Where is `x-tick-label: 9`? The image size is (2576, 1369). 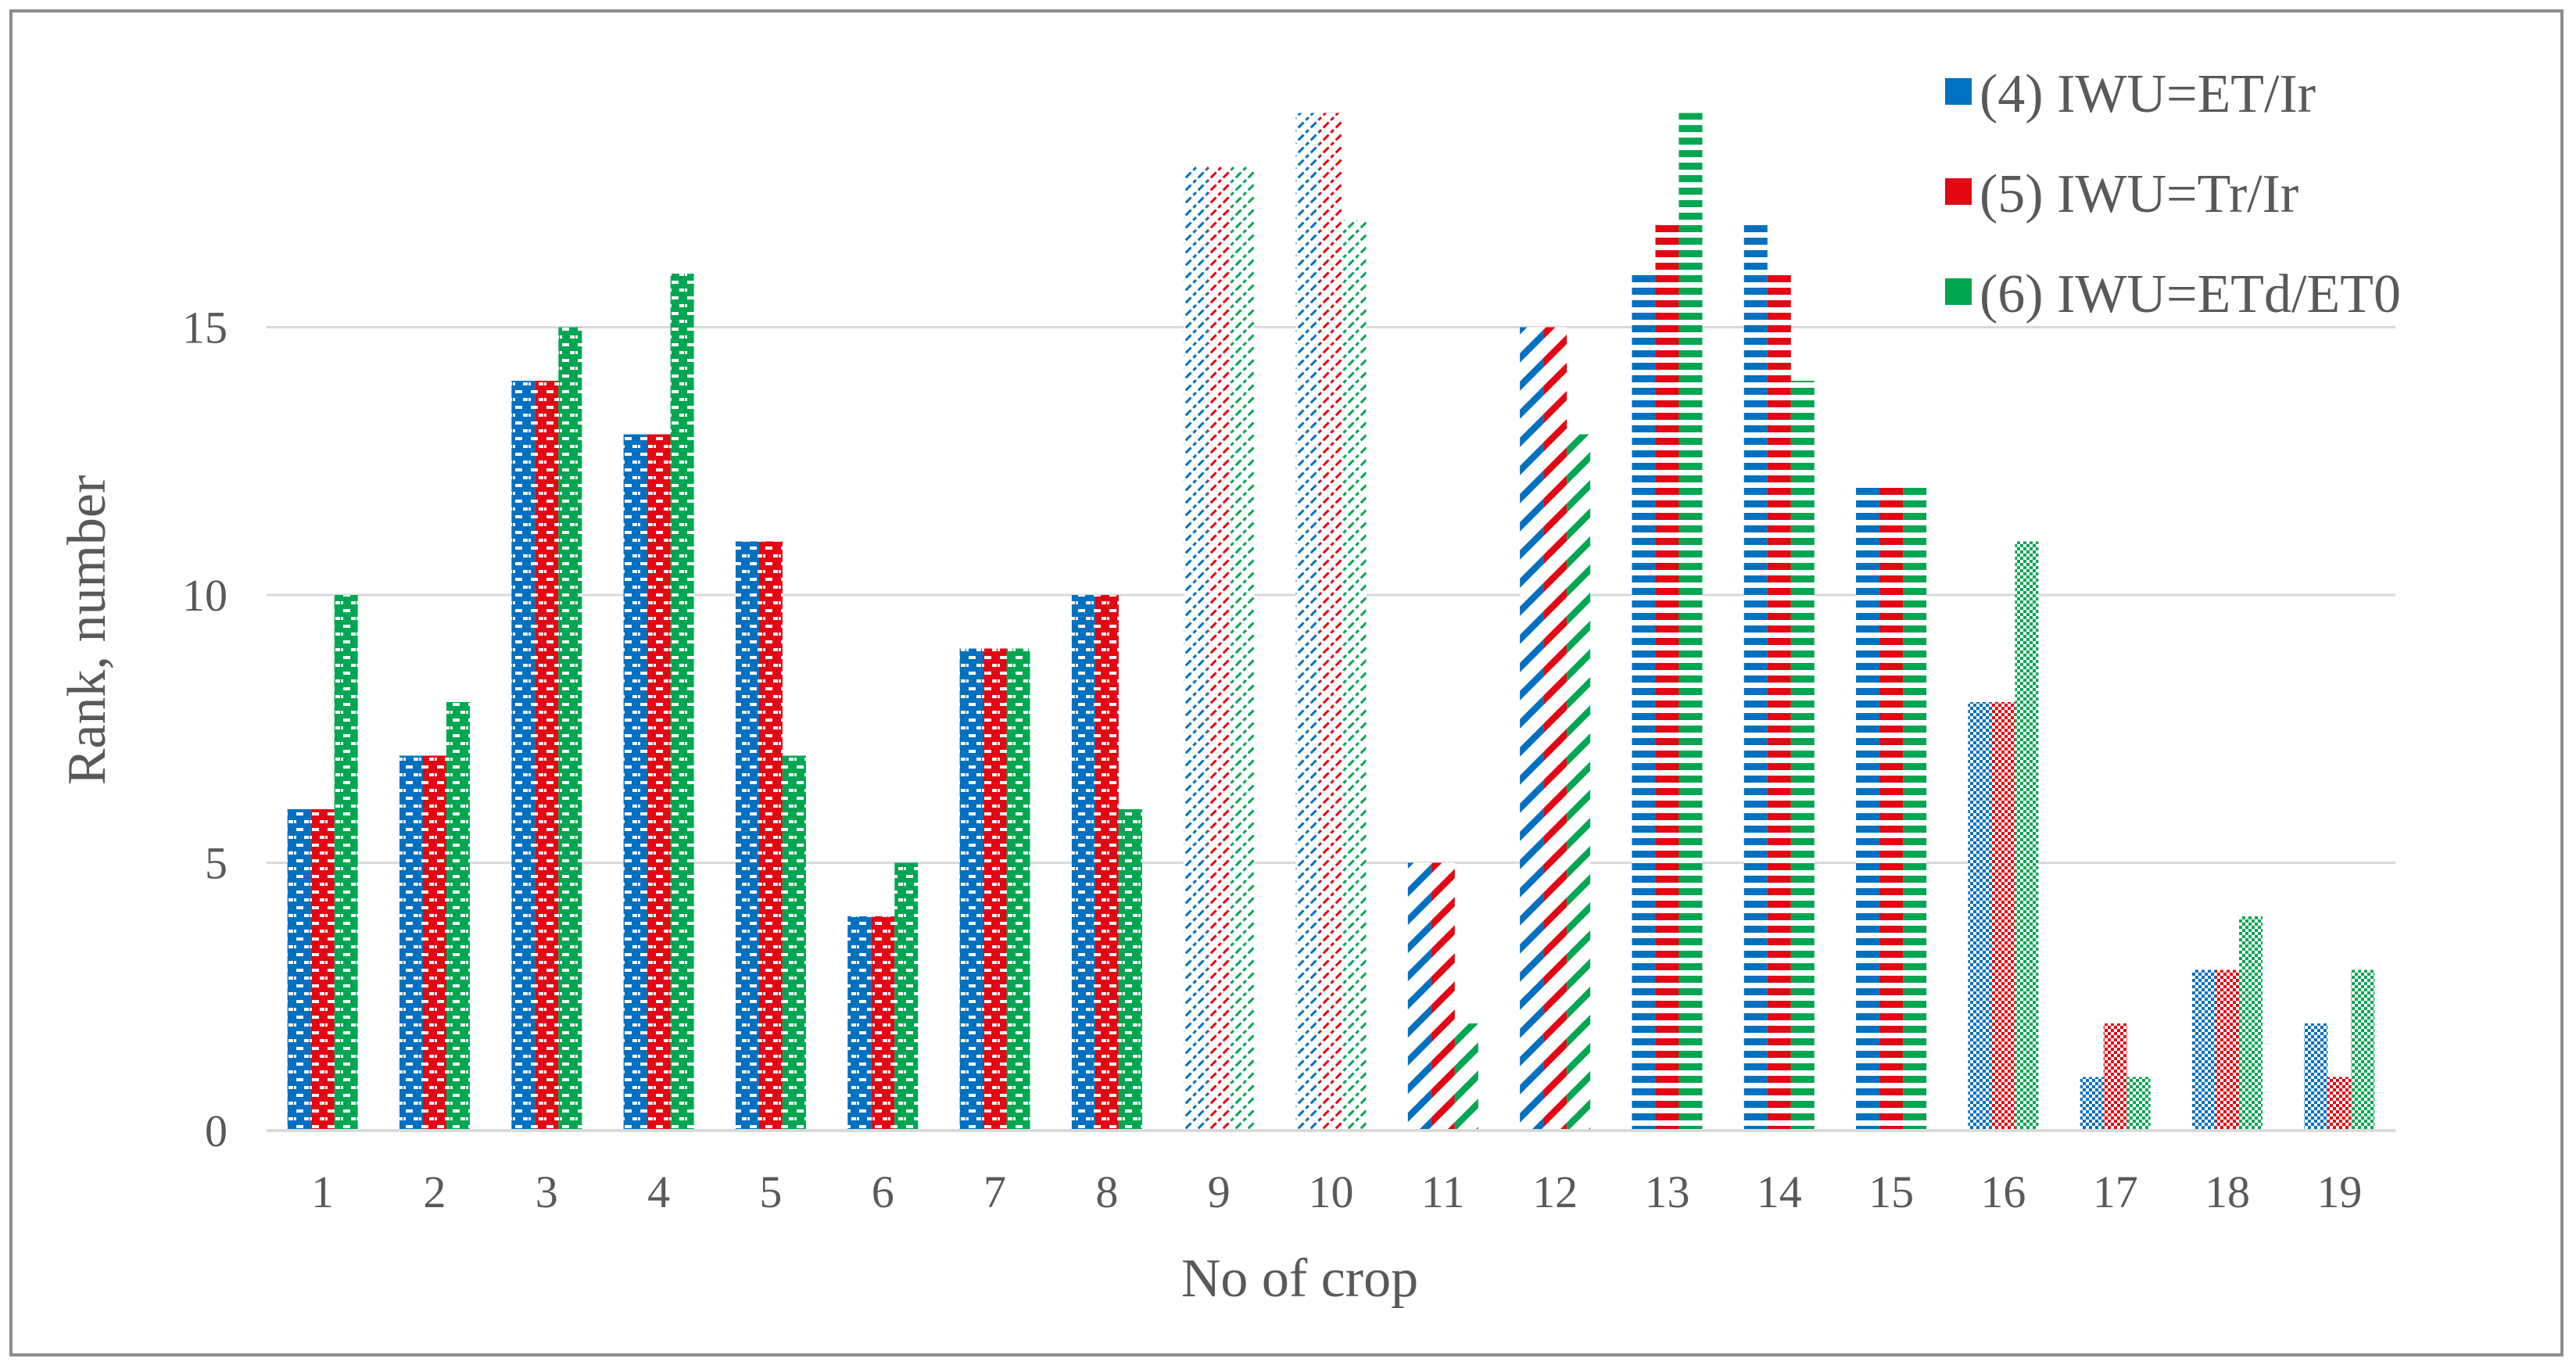 x-tick-label: 9 is located at coordinates (1219, 1192).